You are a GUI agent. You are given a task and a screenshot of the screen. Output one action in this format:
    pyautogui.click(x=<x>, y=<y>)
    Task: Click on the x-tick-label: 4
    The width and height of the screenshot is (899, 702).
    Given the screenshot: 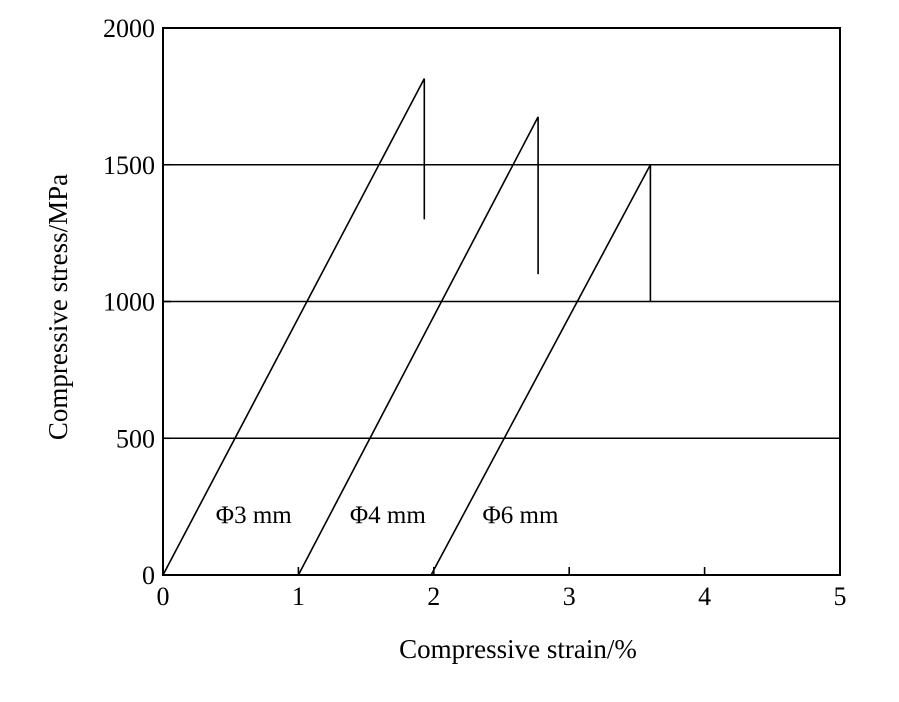 What is the action you would take?
    pyautogui.click(x=704, y=596)
    